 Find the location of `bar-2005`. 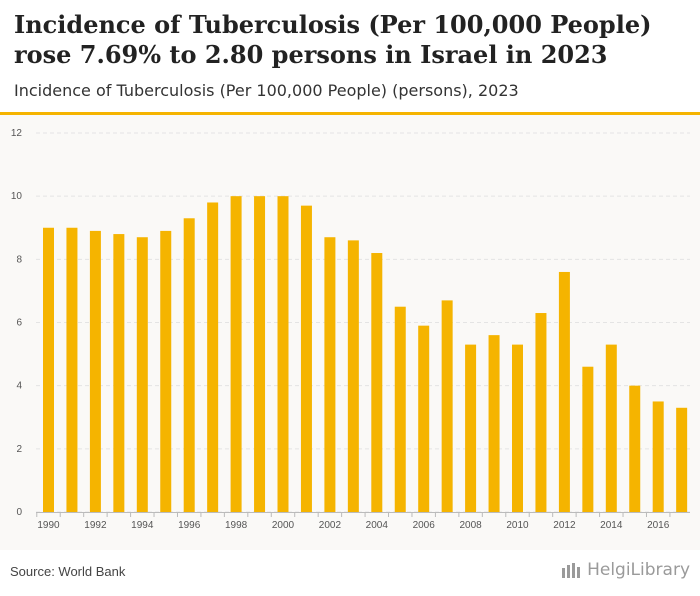

bar-2005 is located at coordinates (400, 409).